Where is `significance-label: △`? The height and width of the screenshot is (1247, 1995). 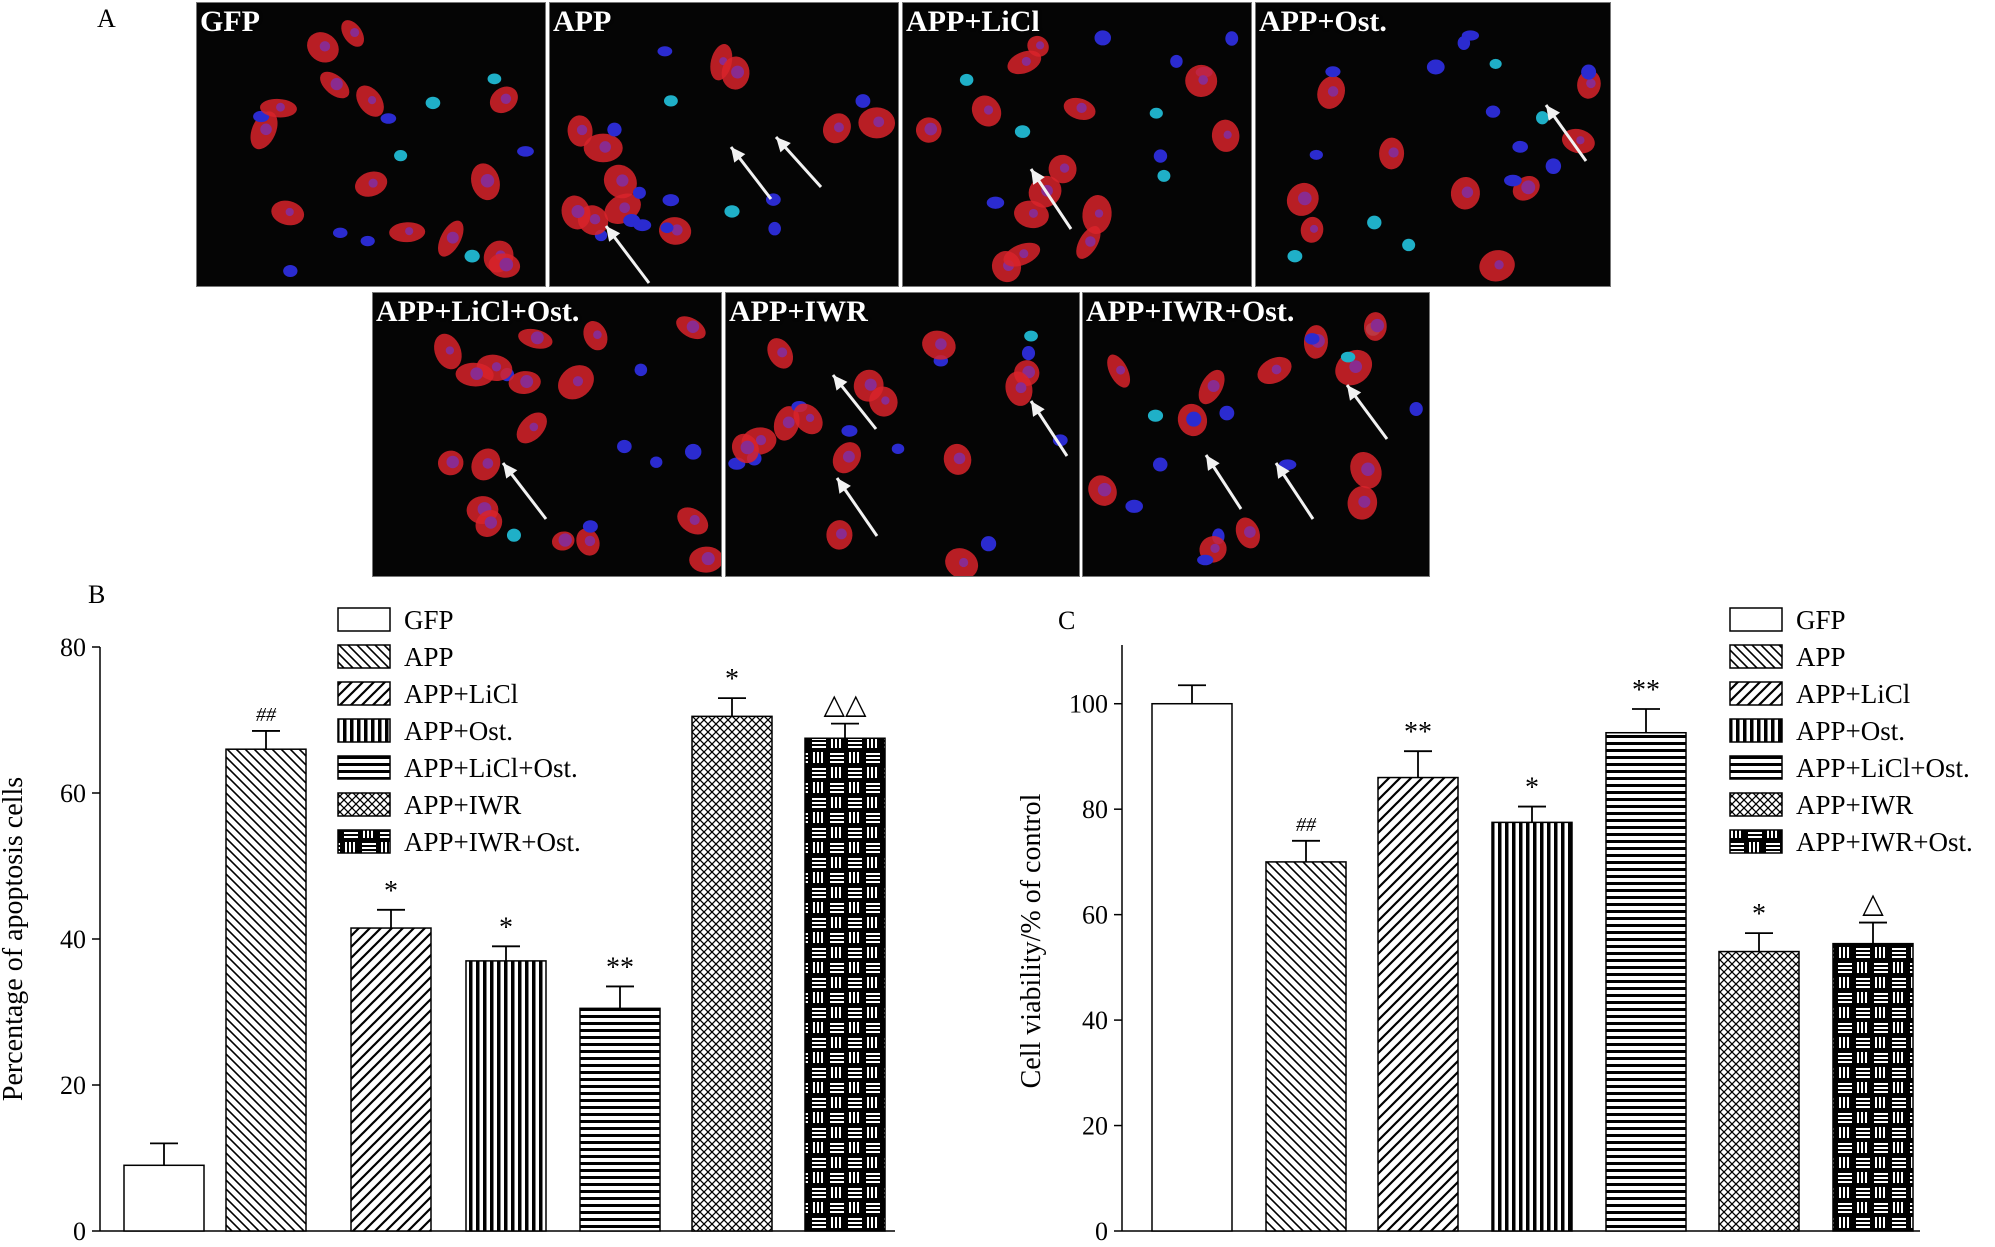 significance-label: △ is located at coordinates (1873, 904).